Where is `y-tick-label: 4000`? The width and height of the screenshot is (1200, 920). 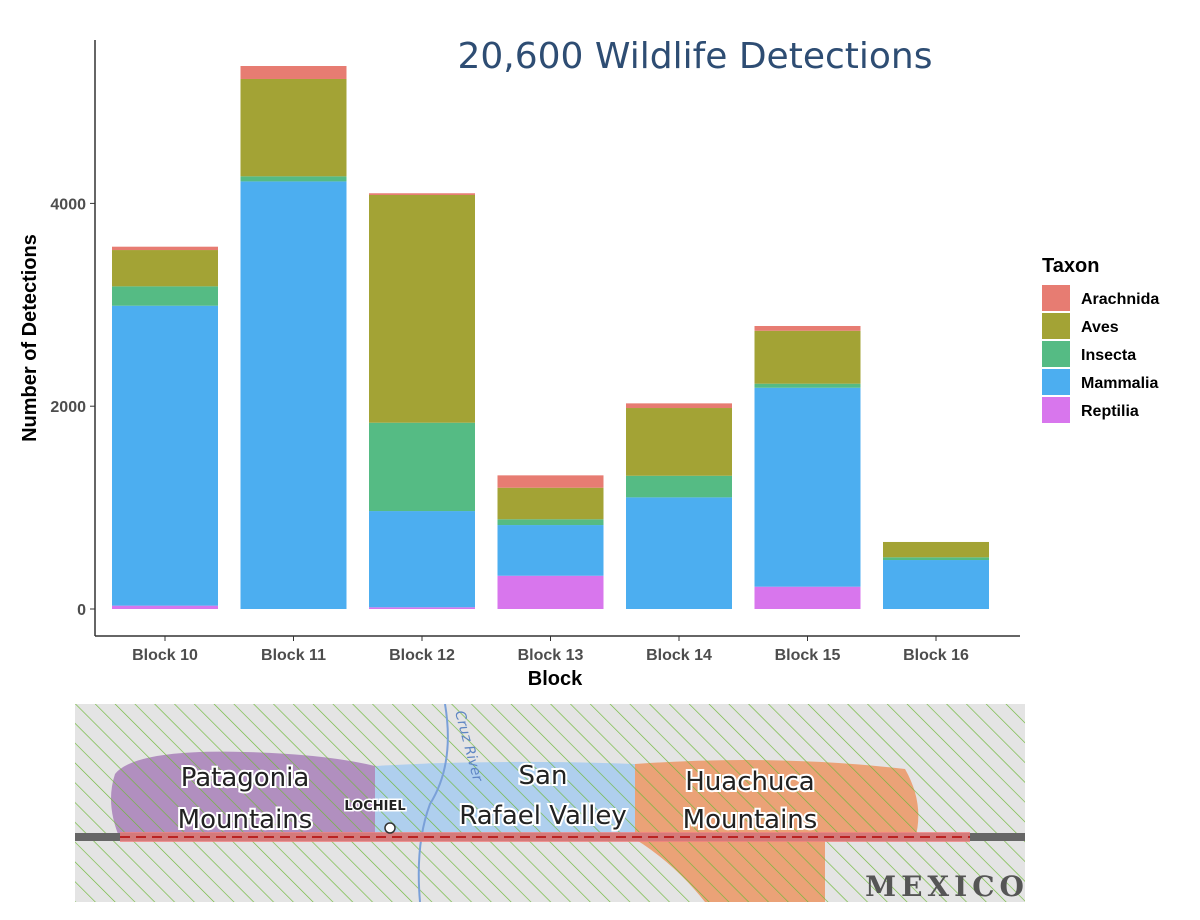 y-tick-label: 4000 is located at coordinates (68, 204).